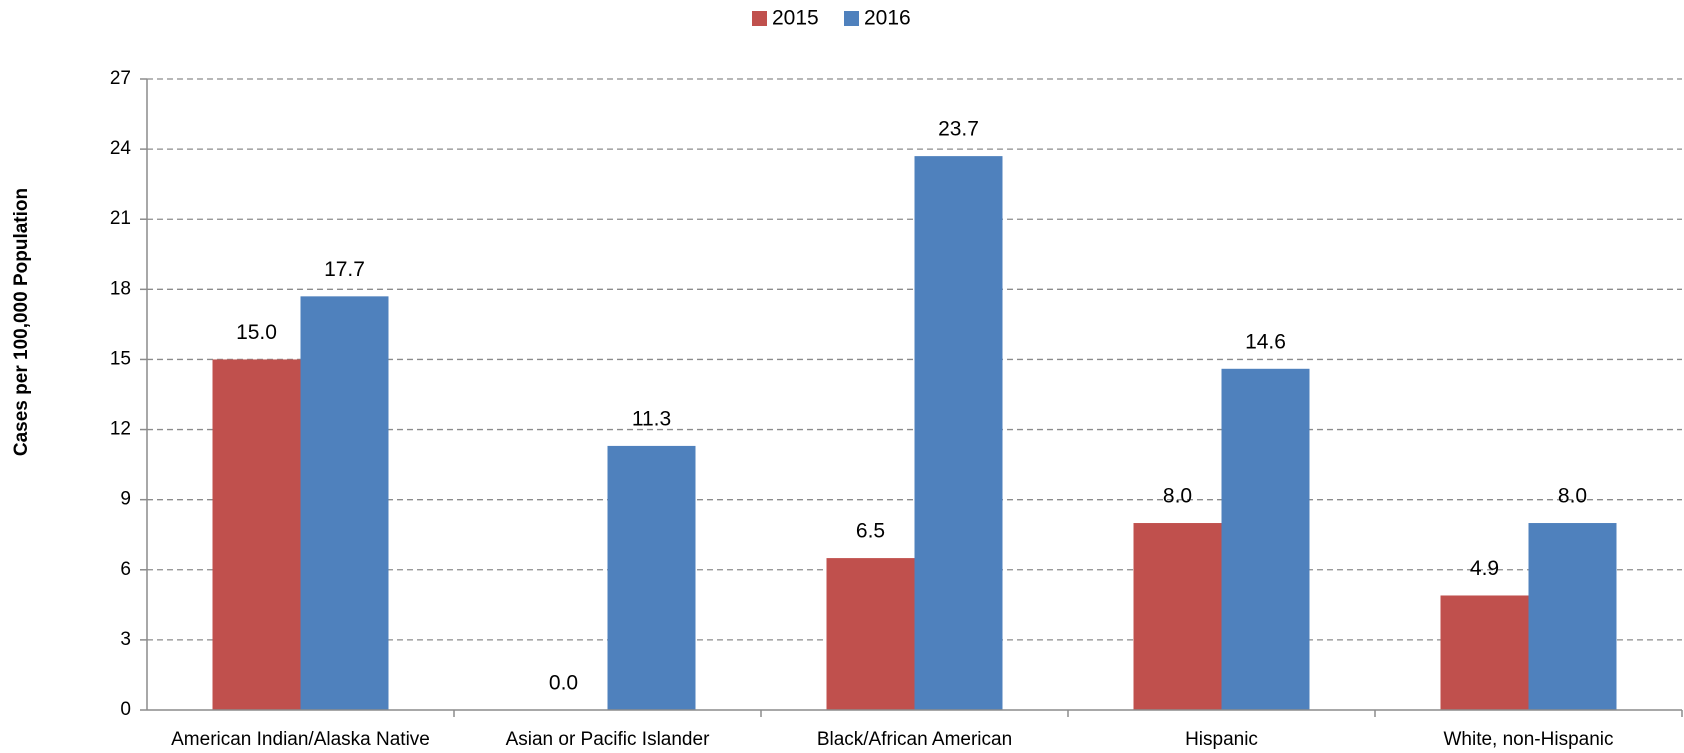 The height and width of the screenshot is (753, 1684). What do you see at coordinates (121, 148) in the screenshot?
I see `y-tick-label: 24` at bounding box center [121, 148].